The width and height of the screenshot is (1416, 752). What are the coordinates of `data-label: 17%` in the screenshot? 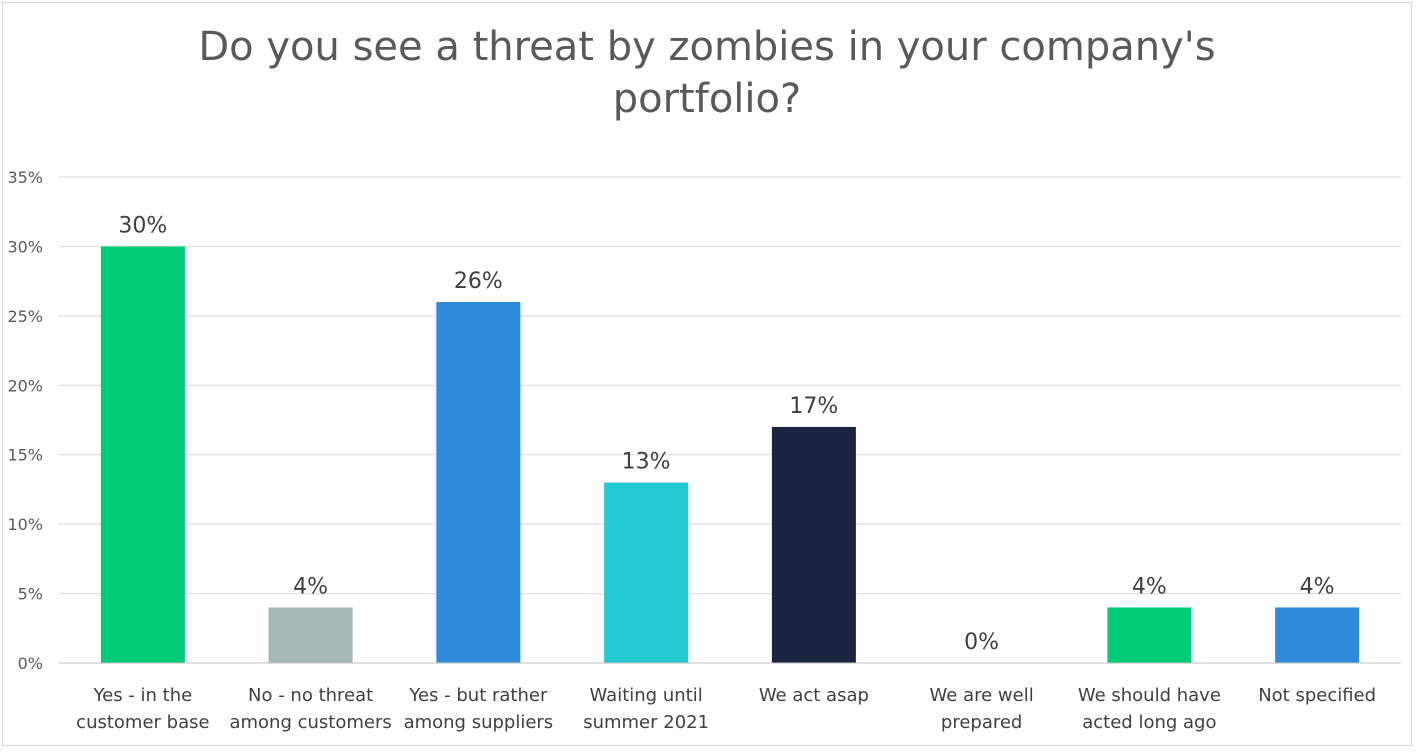 It's located at (813, 406).